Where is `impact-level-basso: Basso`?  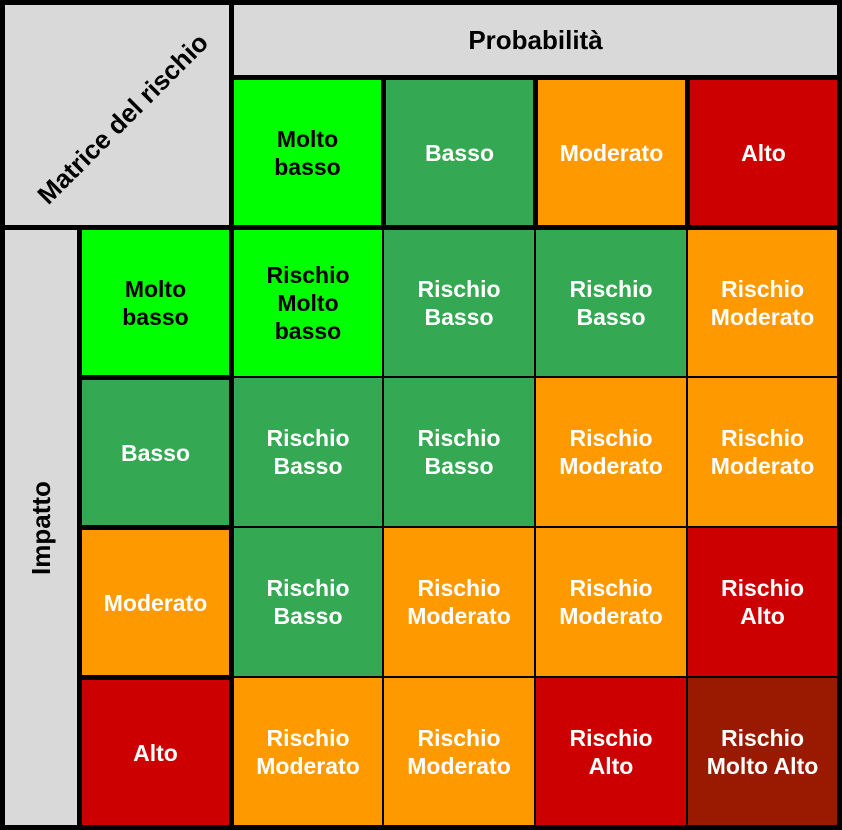 impact-level-basso: Basso is located at coordinates (155, 452).